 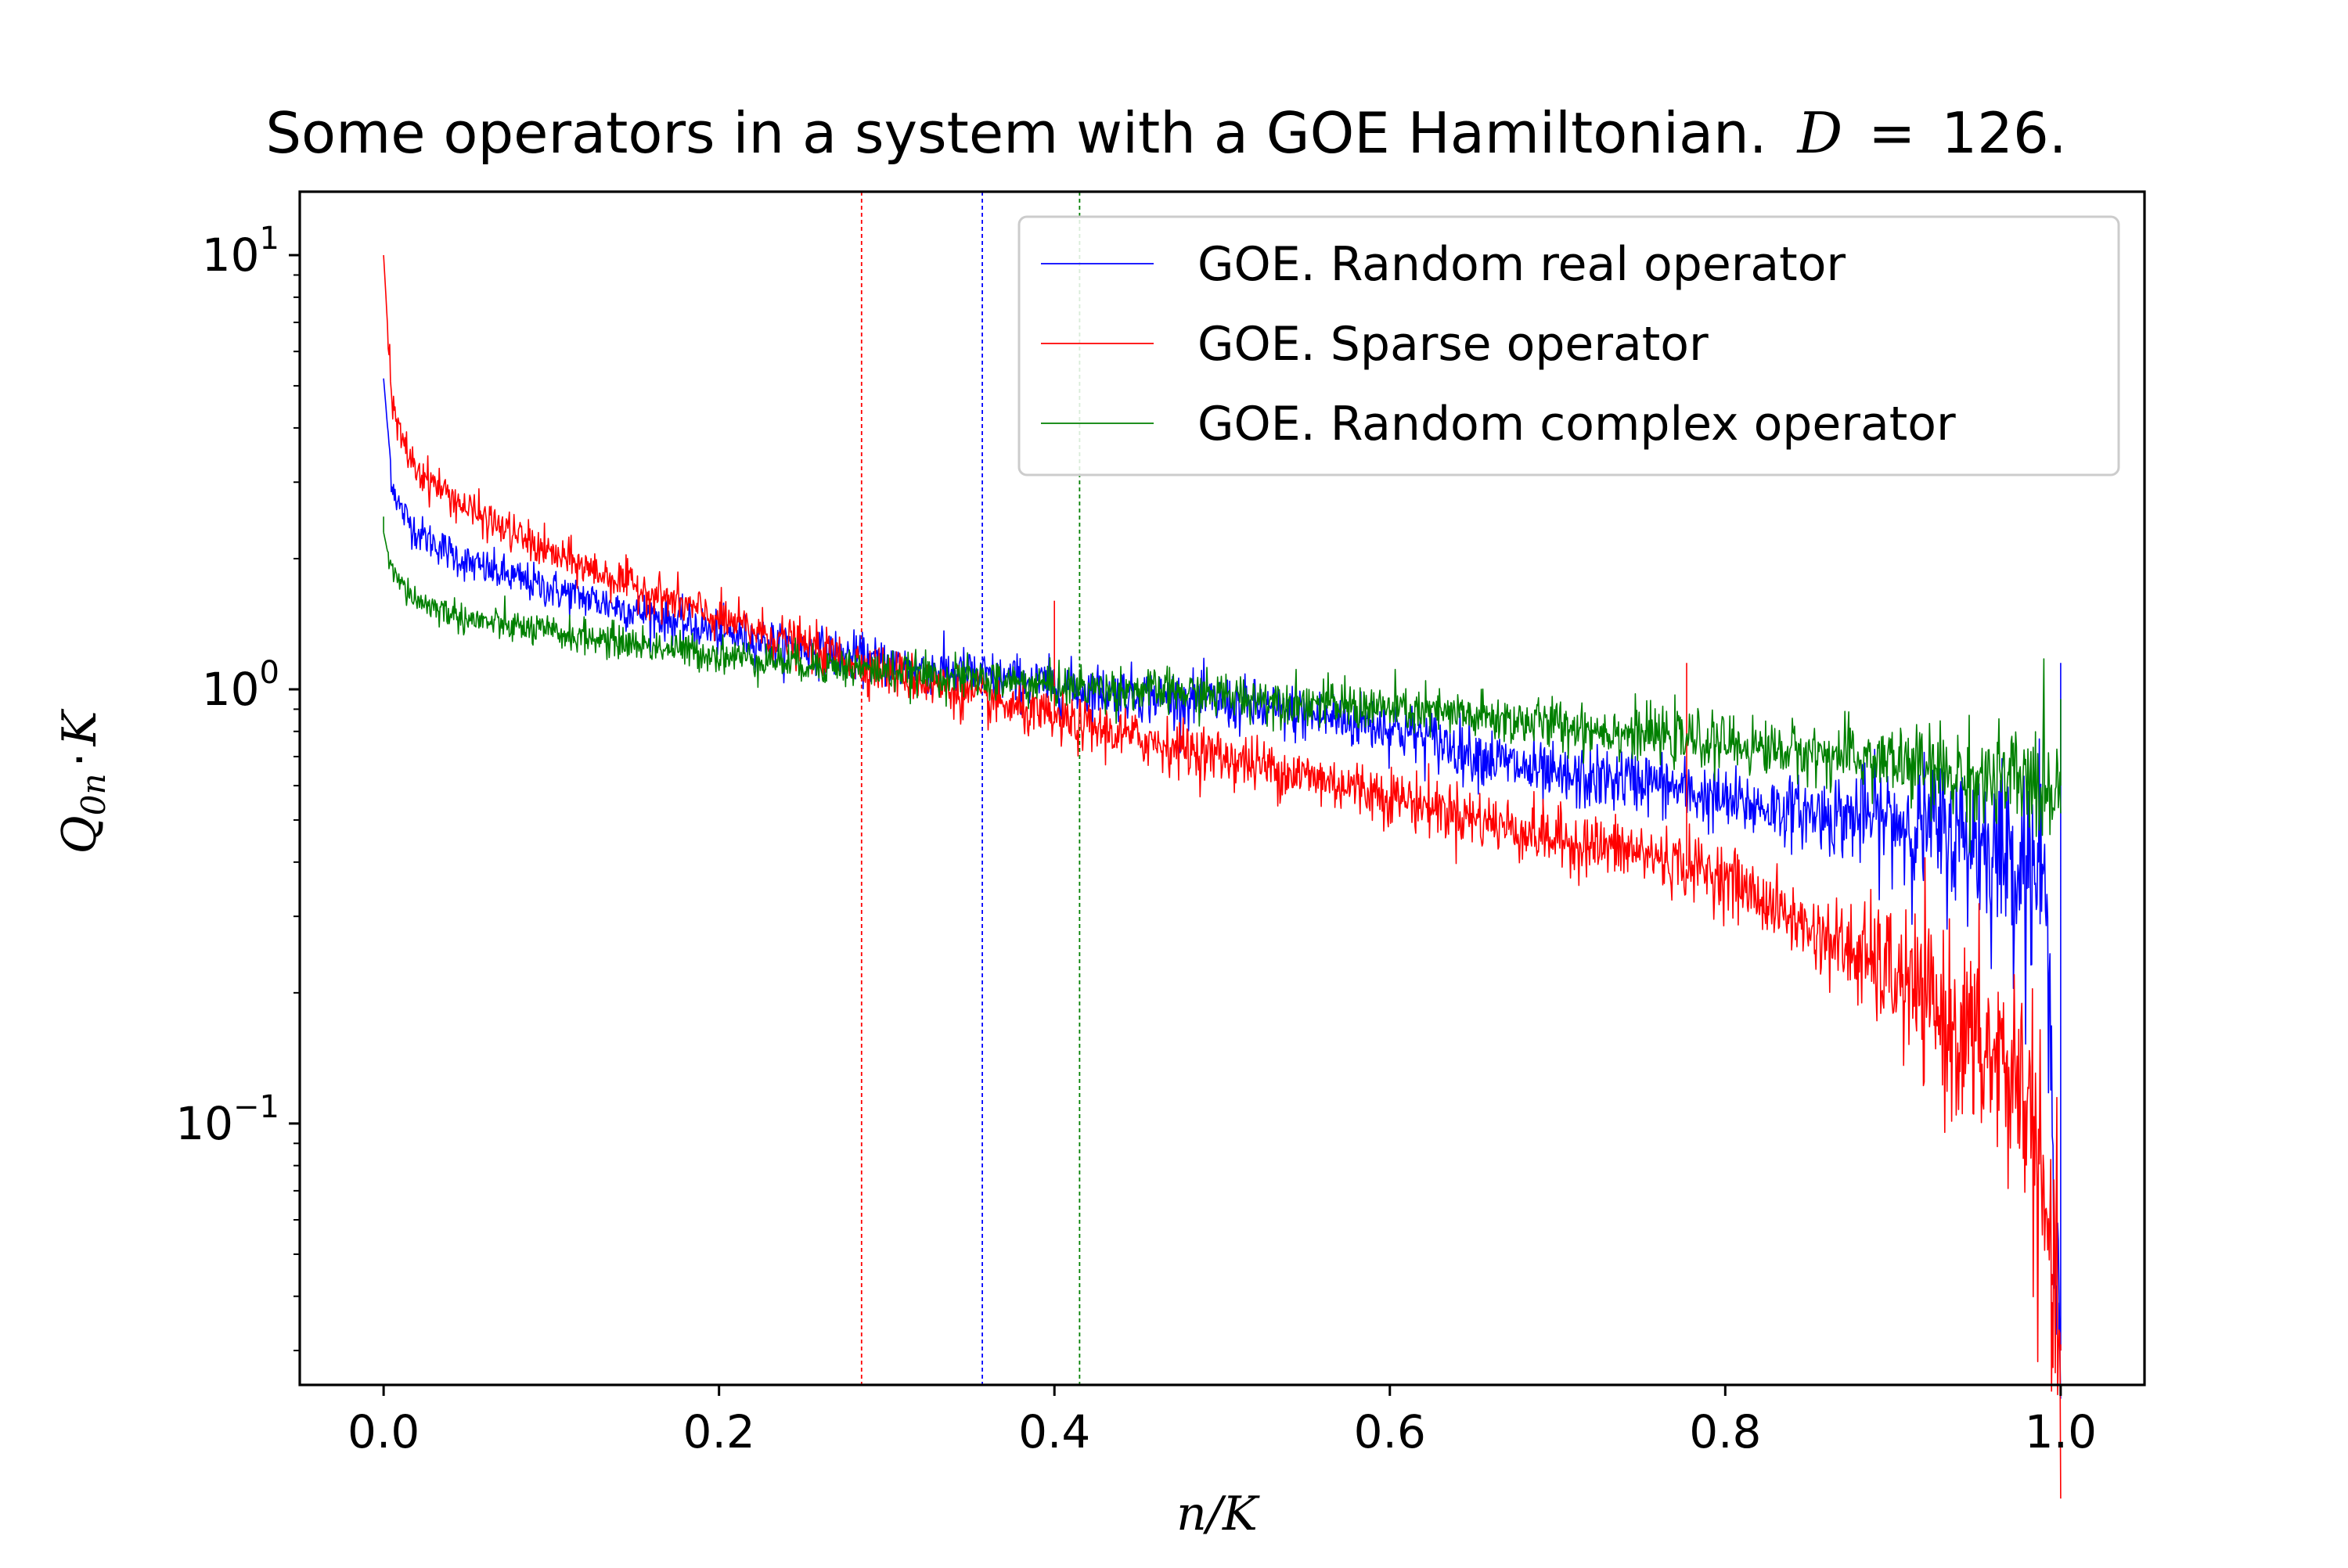 What do you see at coordinates (1054, 1431) in the screenshot?
I see `x-tick-label: 0.4` at bounding box center [1054, 1431].